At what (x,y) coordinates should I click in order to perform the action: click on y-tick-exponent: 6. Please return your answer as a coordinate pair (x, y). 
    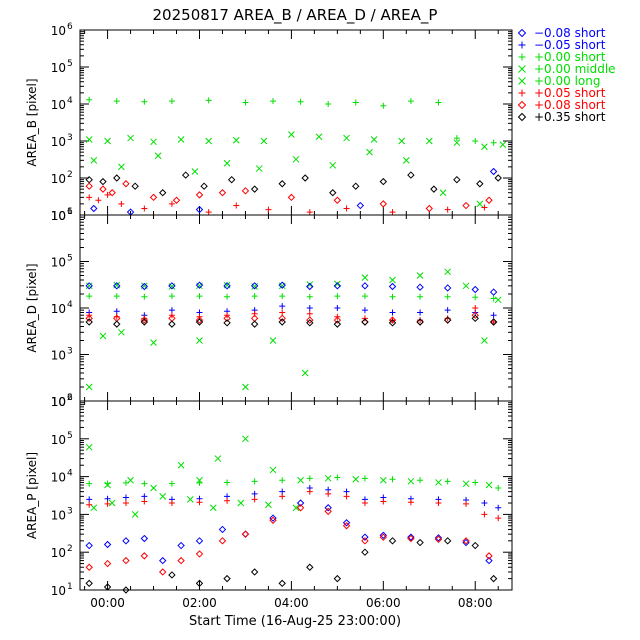
    Looking at the image, I should click on (70, 212).